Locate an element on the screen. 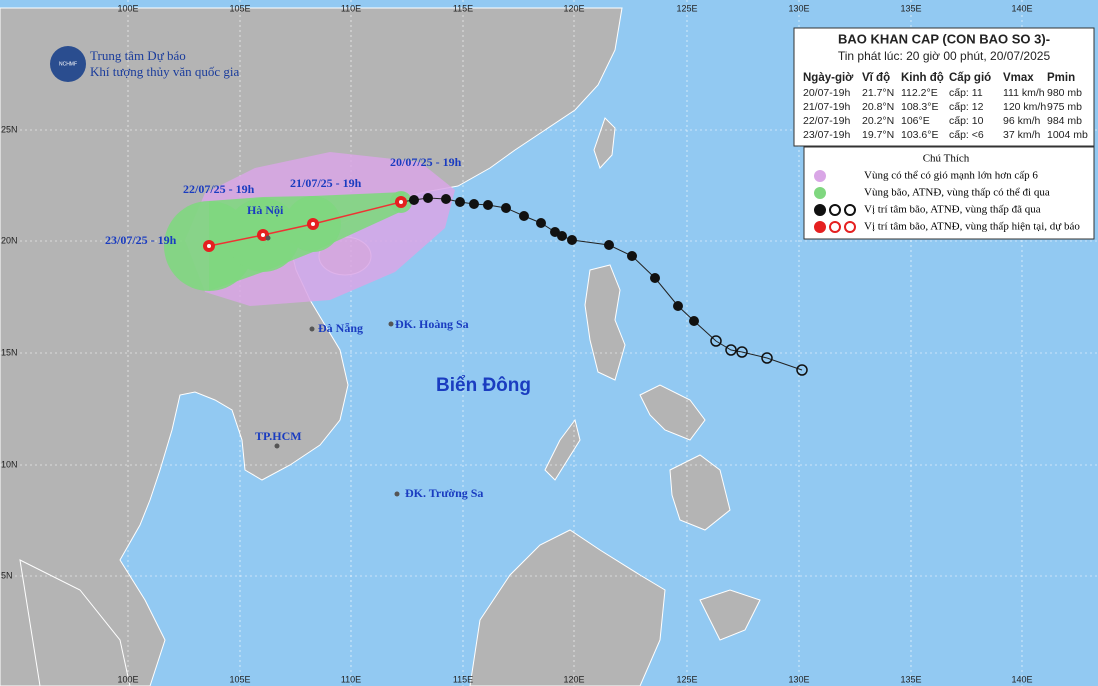  bulletin-title: BAO KHAN CAP (CON BAO SO 3)- is located at coordinates (944, 38).